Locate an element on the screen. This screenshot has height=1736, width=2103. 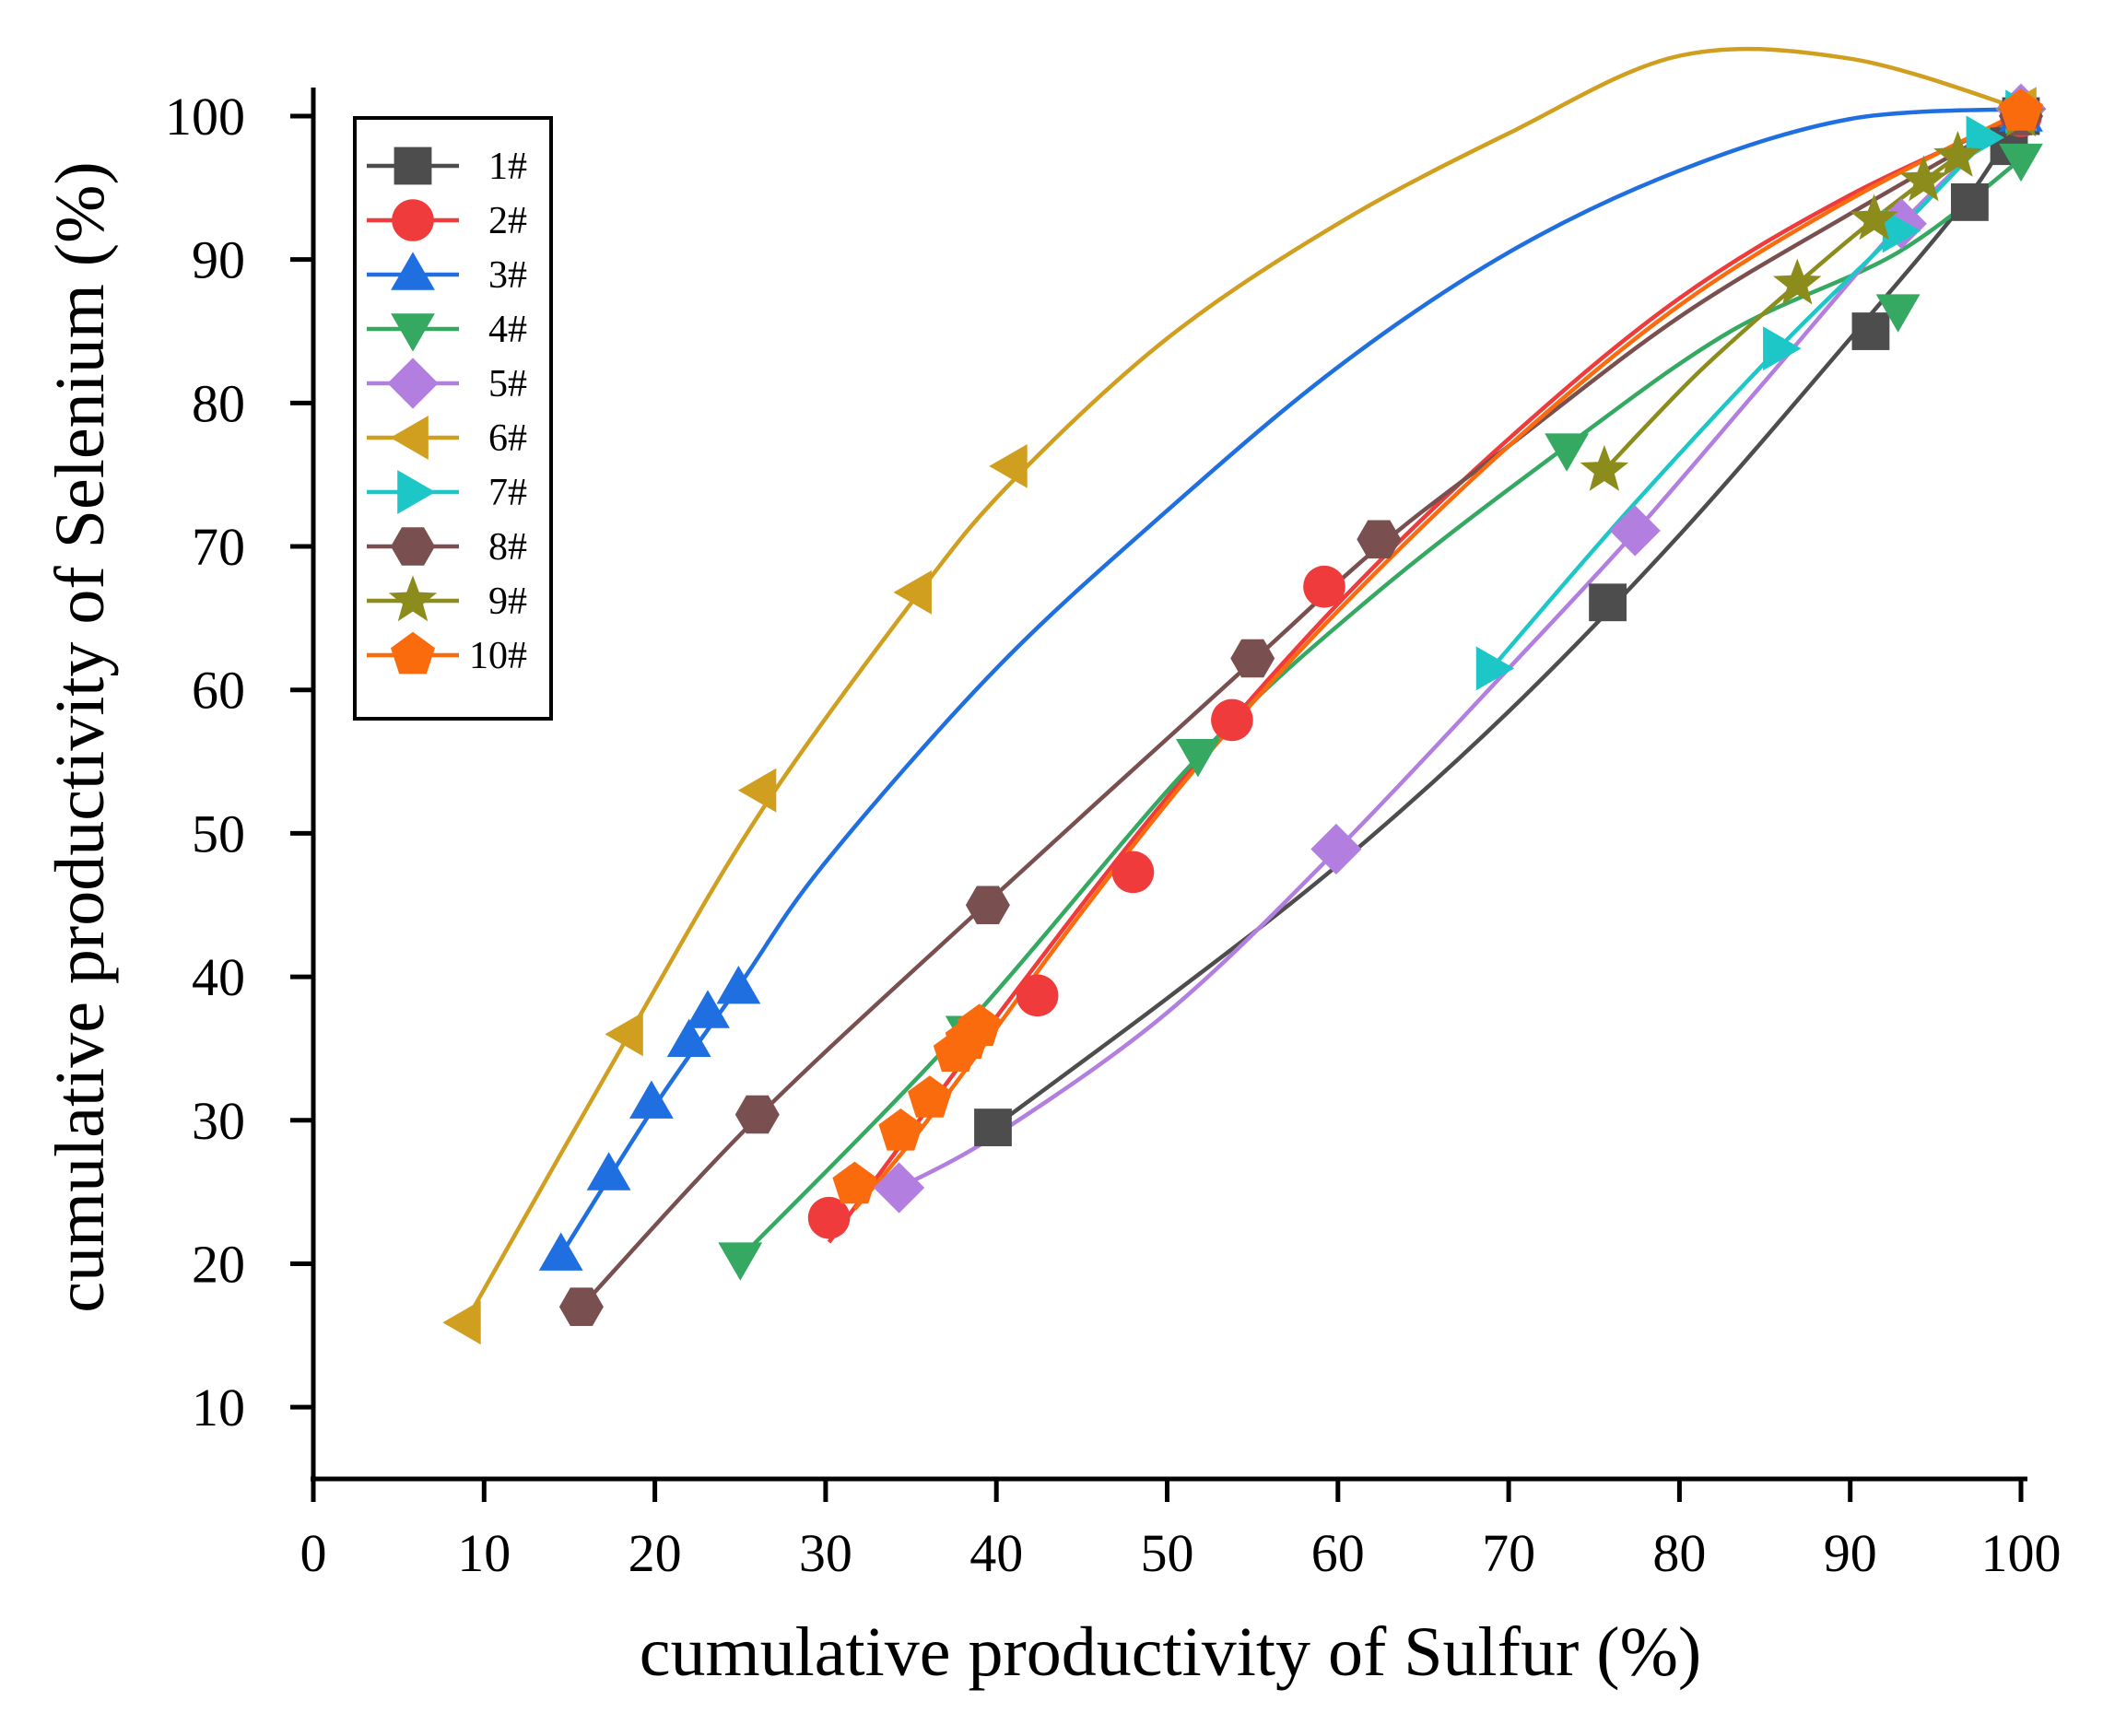
legend-item-2: 2# is located at coordinates (447, 221).